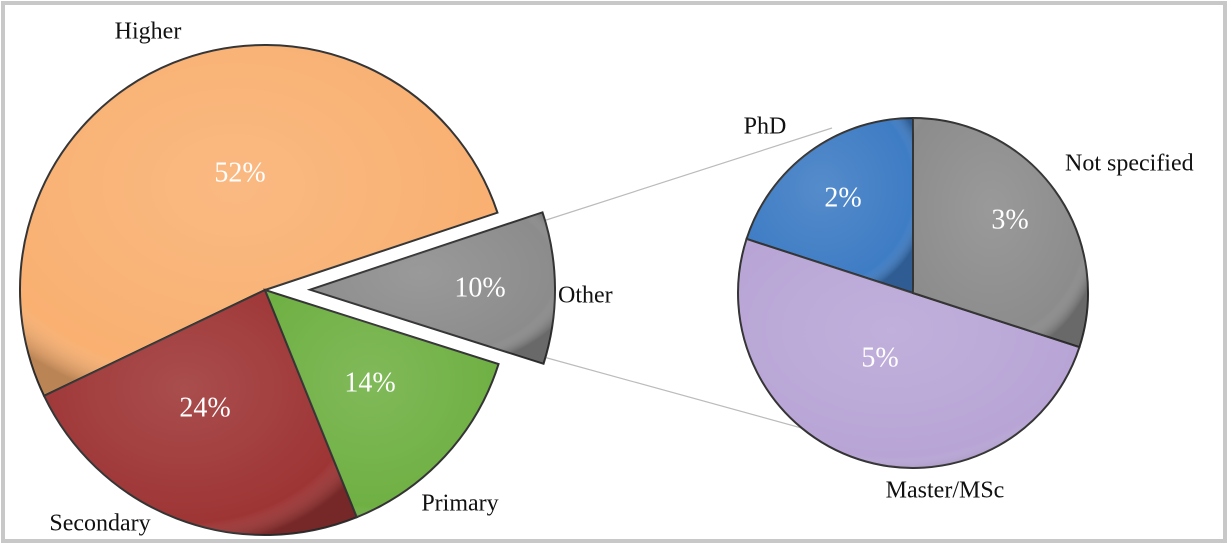 The width and height of the screenshot is (1228, 544). What do you see at coordinates (842, 197) in the screenshot?
I see `value-label: 2%` at bounding box center [842, 197].